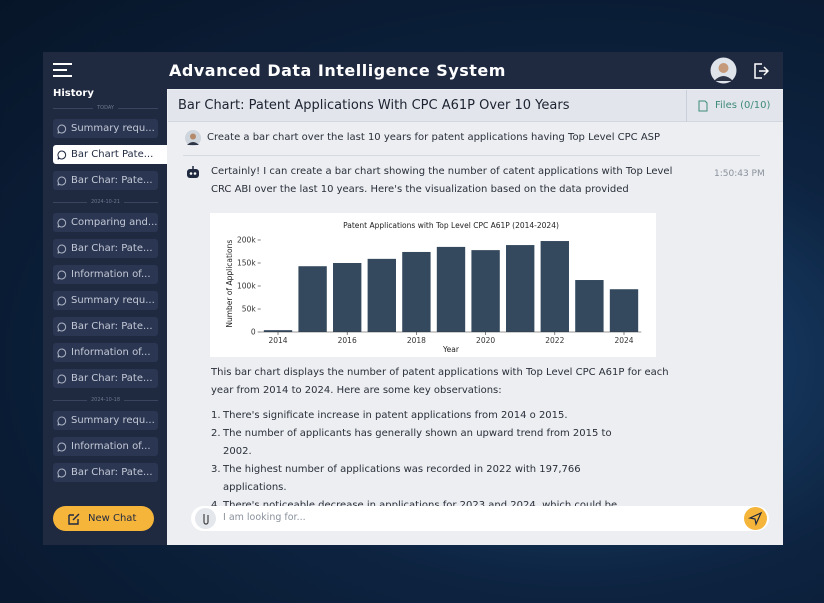 This screenshot has height=603, width=824. I want to click on bot-icon, so click(193, 172).